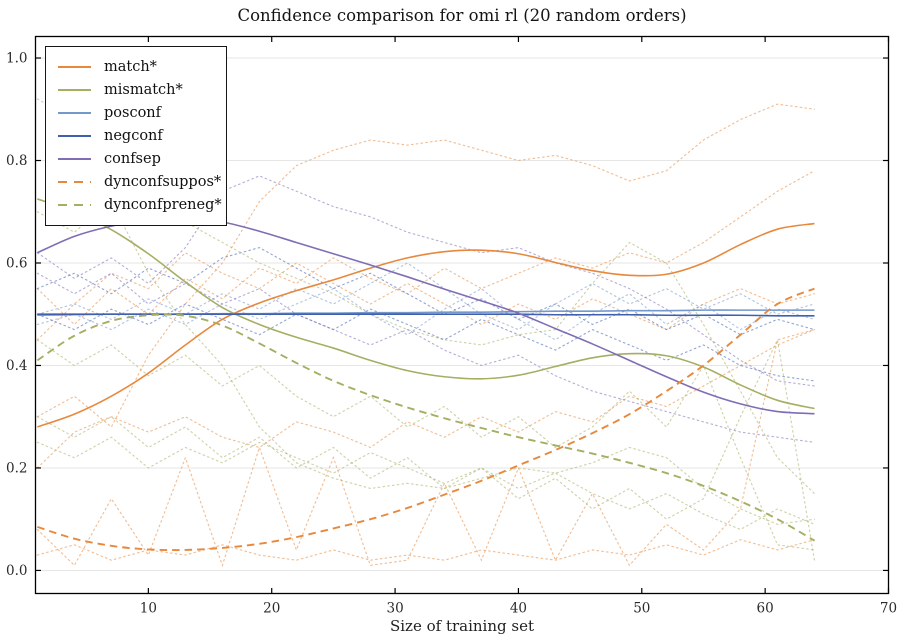  What do you see at coordinates (271, 609) in the screenshot?
I see `x-tick-label: 20` at bounding box center [271, 609].